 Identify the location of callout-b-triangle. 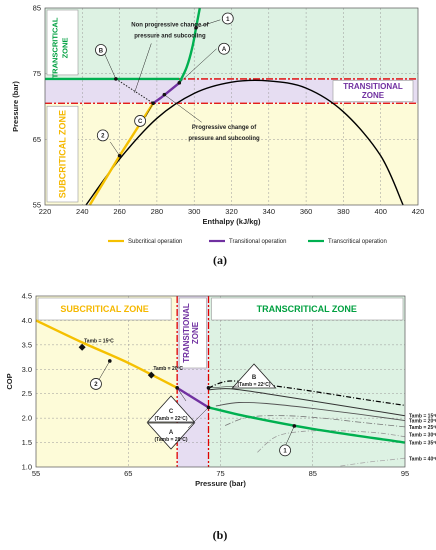
(254, 376).